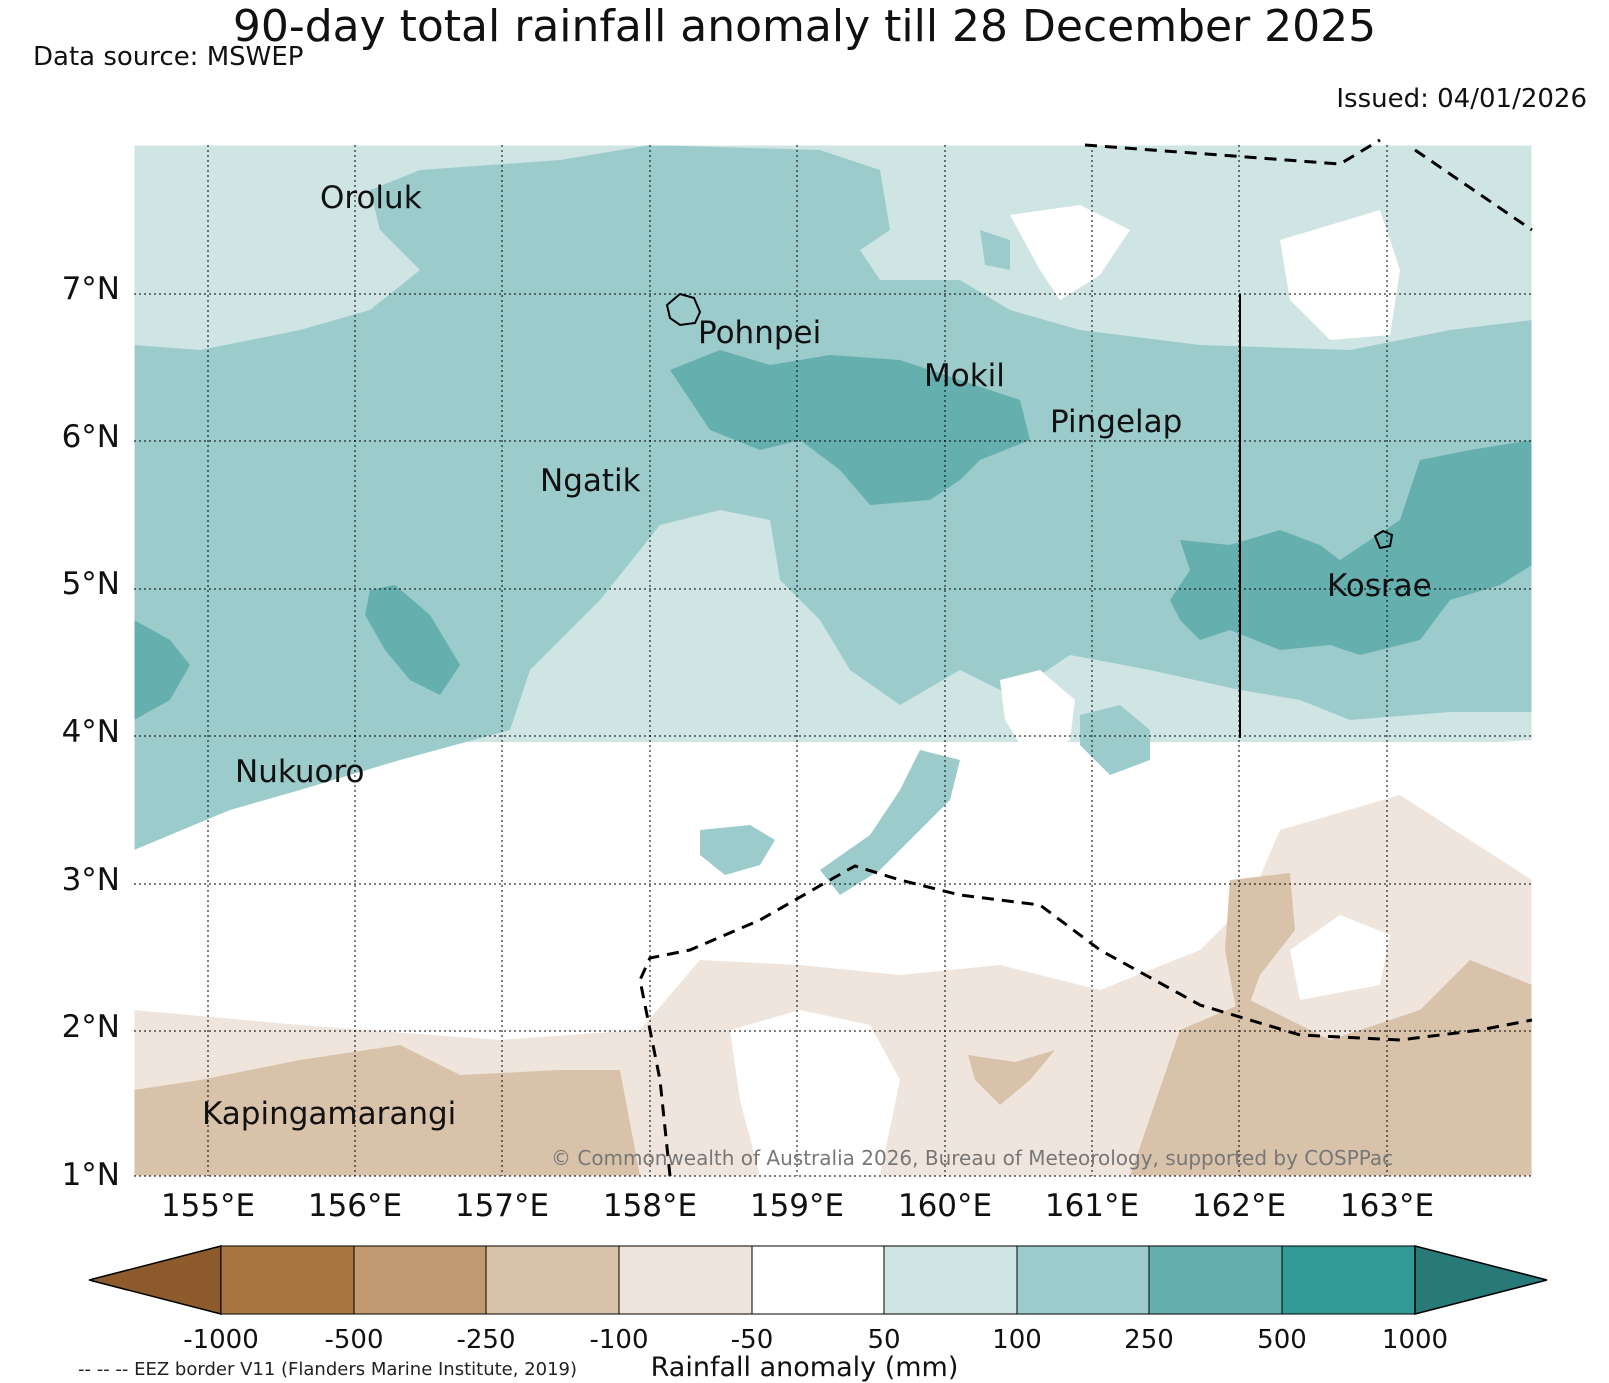 This screenshot has height=1383, width=1609. What do you see at coordinates (1085, 1020) in the screenshot?
I see `eez-south` at bounding box center [1085, 1020].